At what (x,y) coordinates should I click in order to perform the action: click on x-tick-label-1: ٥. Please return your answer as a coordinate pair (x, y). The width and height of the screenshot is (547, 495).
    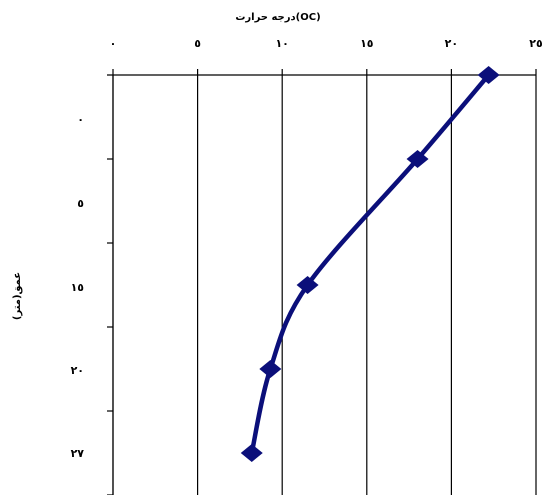
    Looking at the image, I should click on (197, 43).